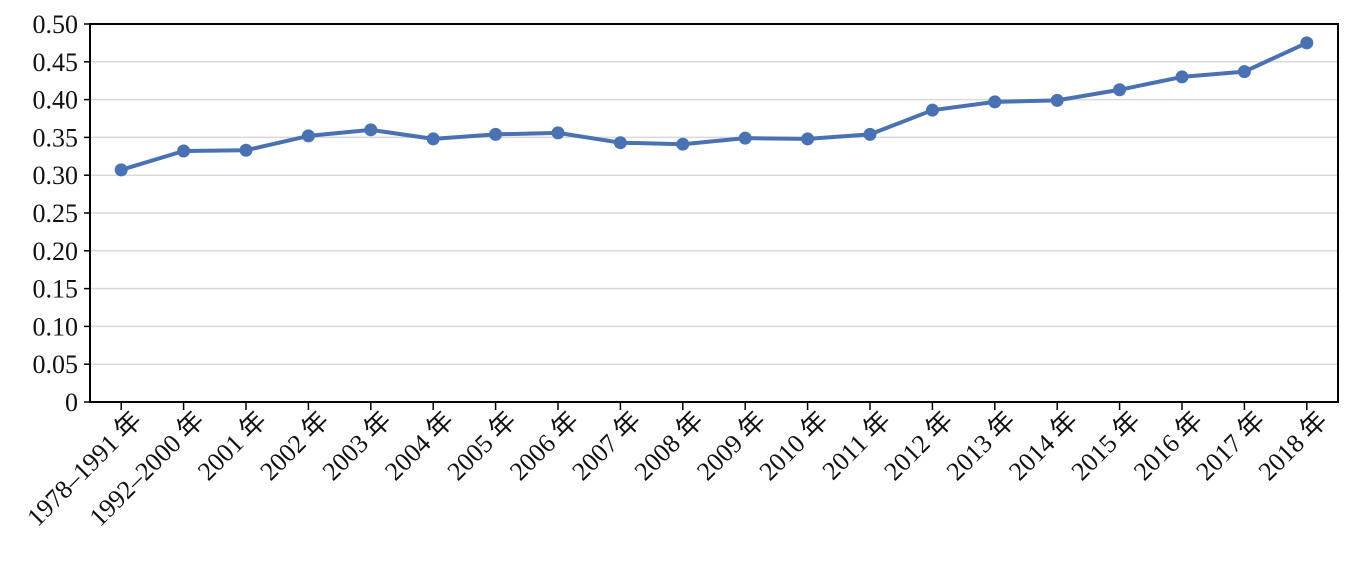  What do you see at coordinates (669, 446) in the screenshot?
I see `x-tick-label: 2008 年` at bounding box center [669, 446].